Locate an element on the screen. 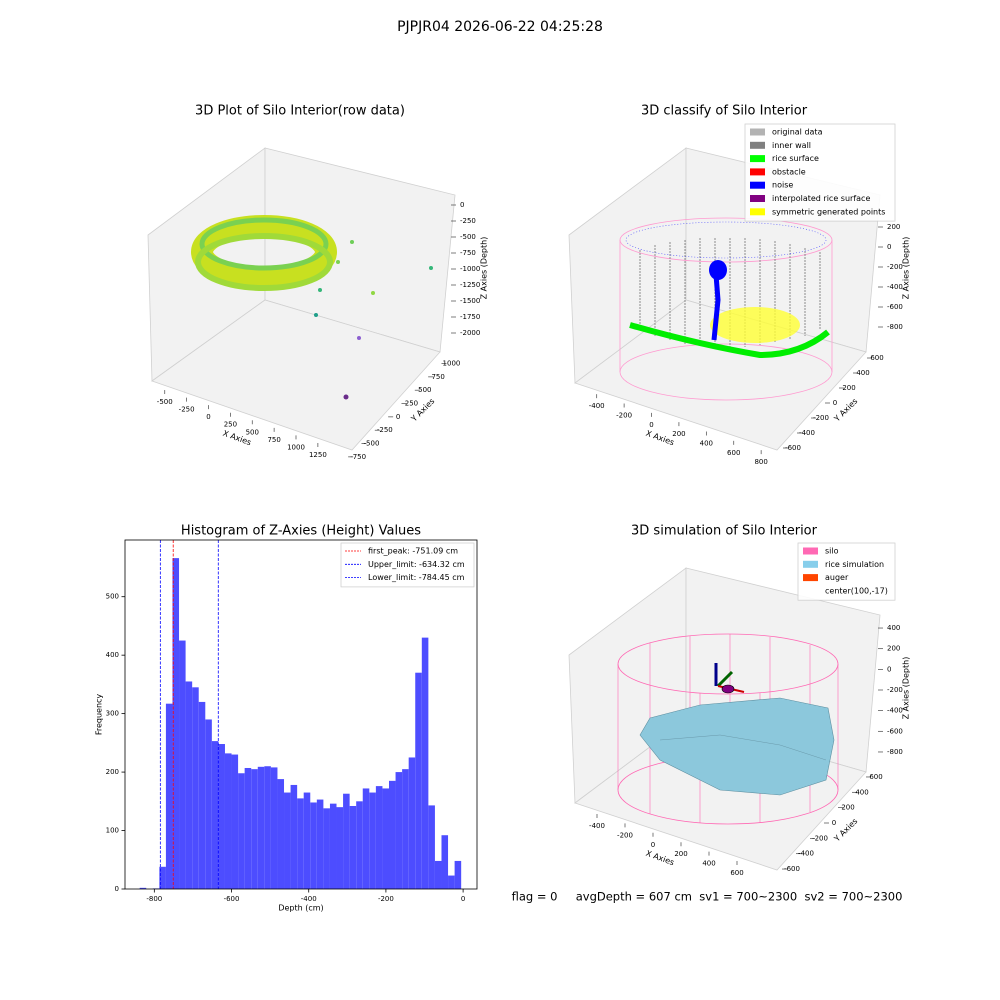 Image resolution: width=1000 pixels, height=1000 pixels. plot-frame is located at coordinates (301, 714).